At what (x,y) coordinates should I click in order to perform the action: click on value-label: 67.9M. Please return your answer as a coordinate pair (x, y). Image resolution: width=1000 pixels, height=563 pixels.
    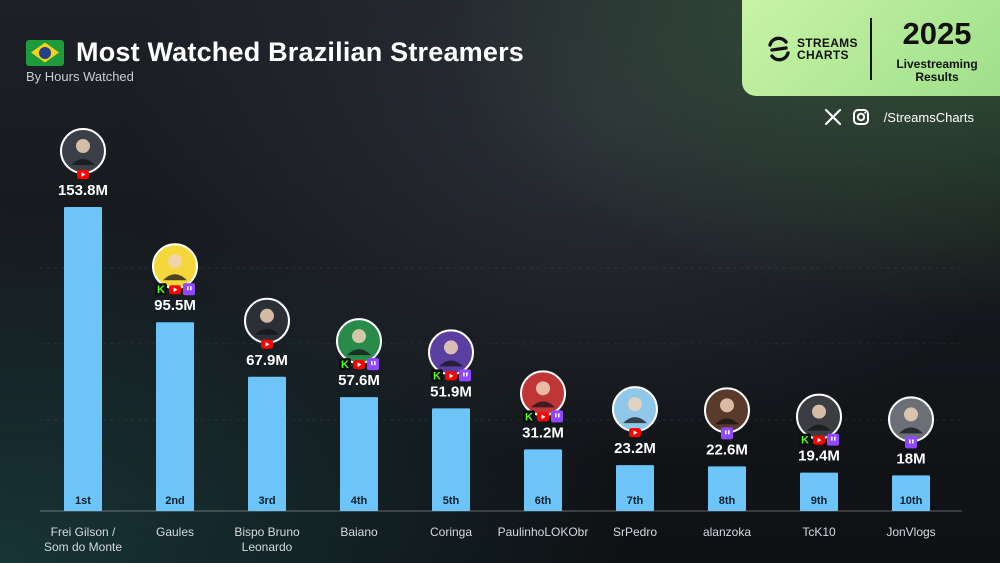
    Looking at the image, I should click on (267, 360).